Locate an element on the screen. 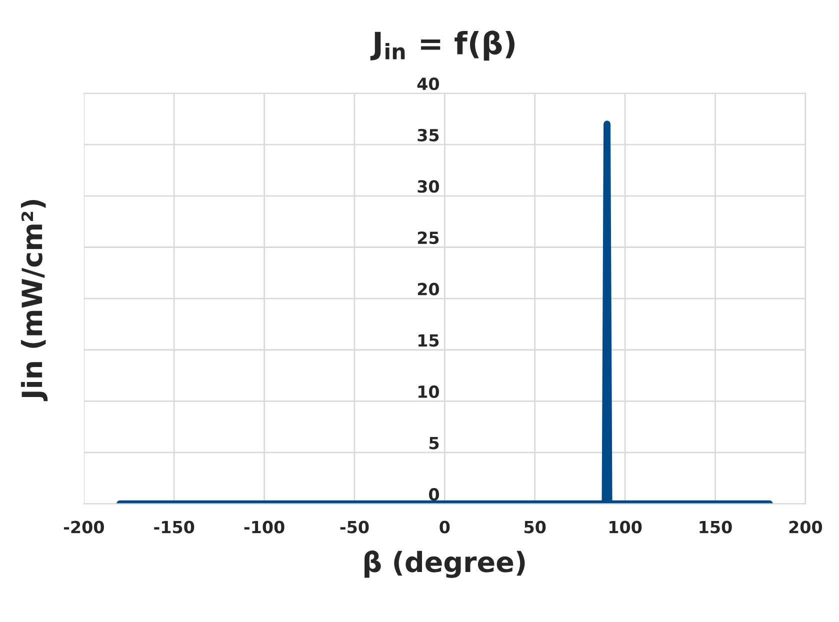 Image resolution: width=839 pixels, height=622 pixels. y-tick-label: 15 is located at coordinates (428, 340).